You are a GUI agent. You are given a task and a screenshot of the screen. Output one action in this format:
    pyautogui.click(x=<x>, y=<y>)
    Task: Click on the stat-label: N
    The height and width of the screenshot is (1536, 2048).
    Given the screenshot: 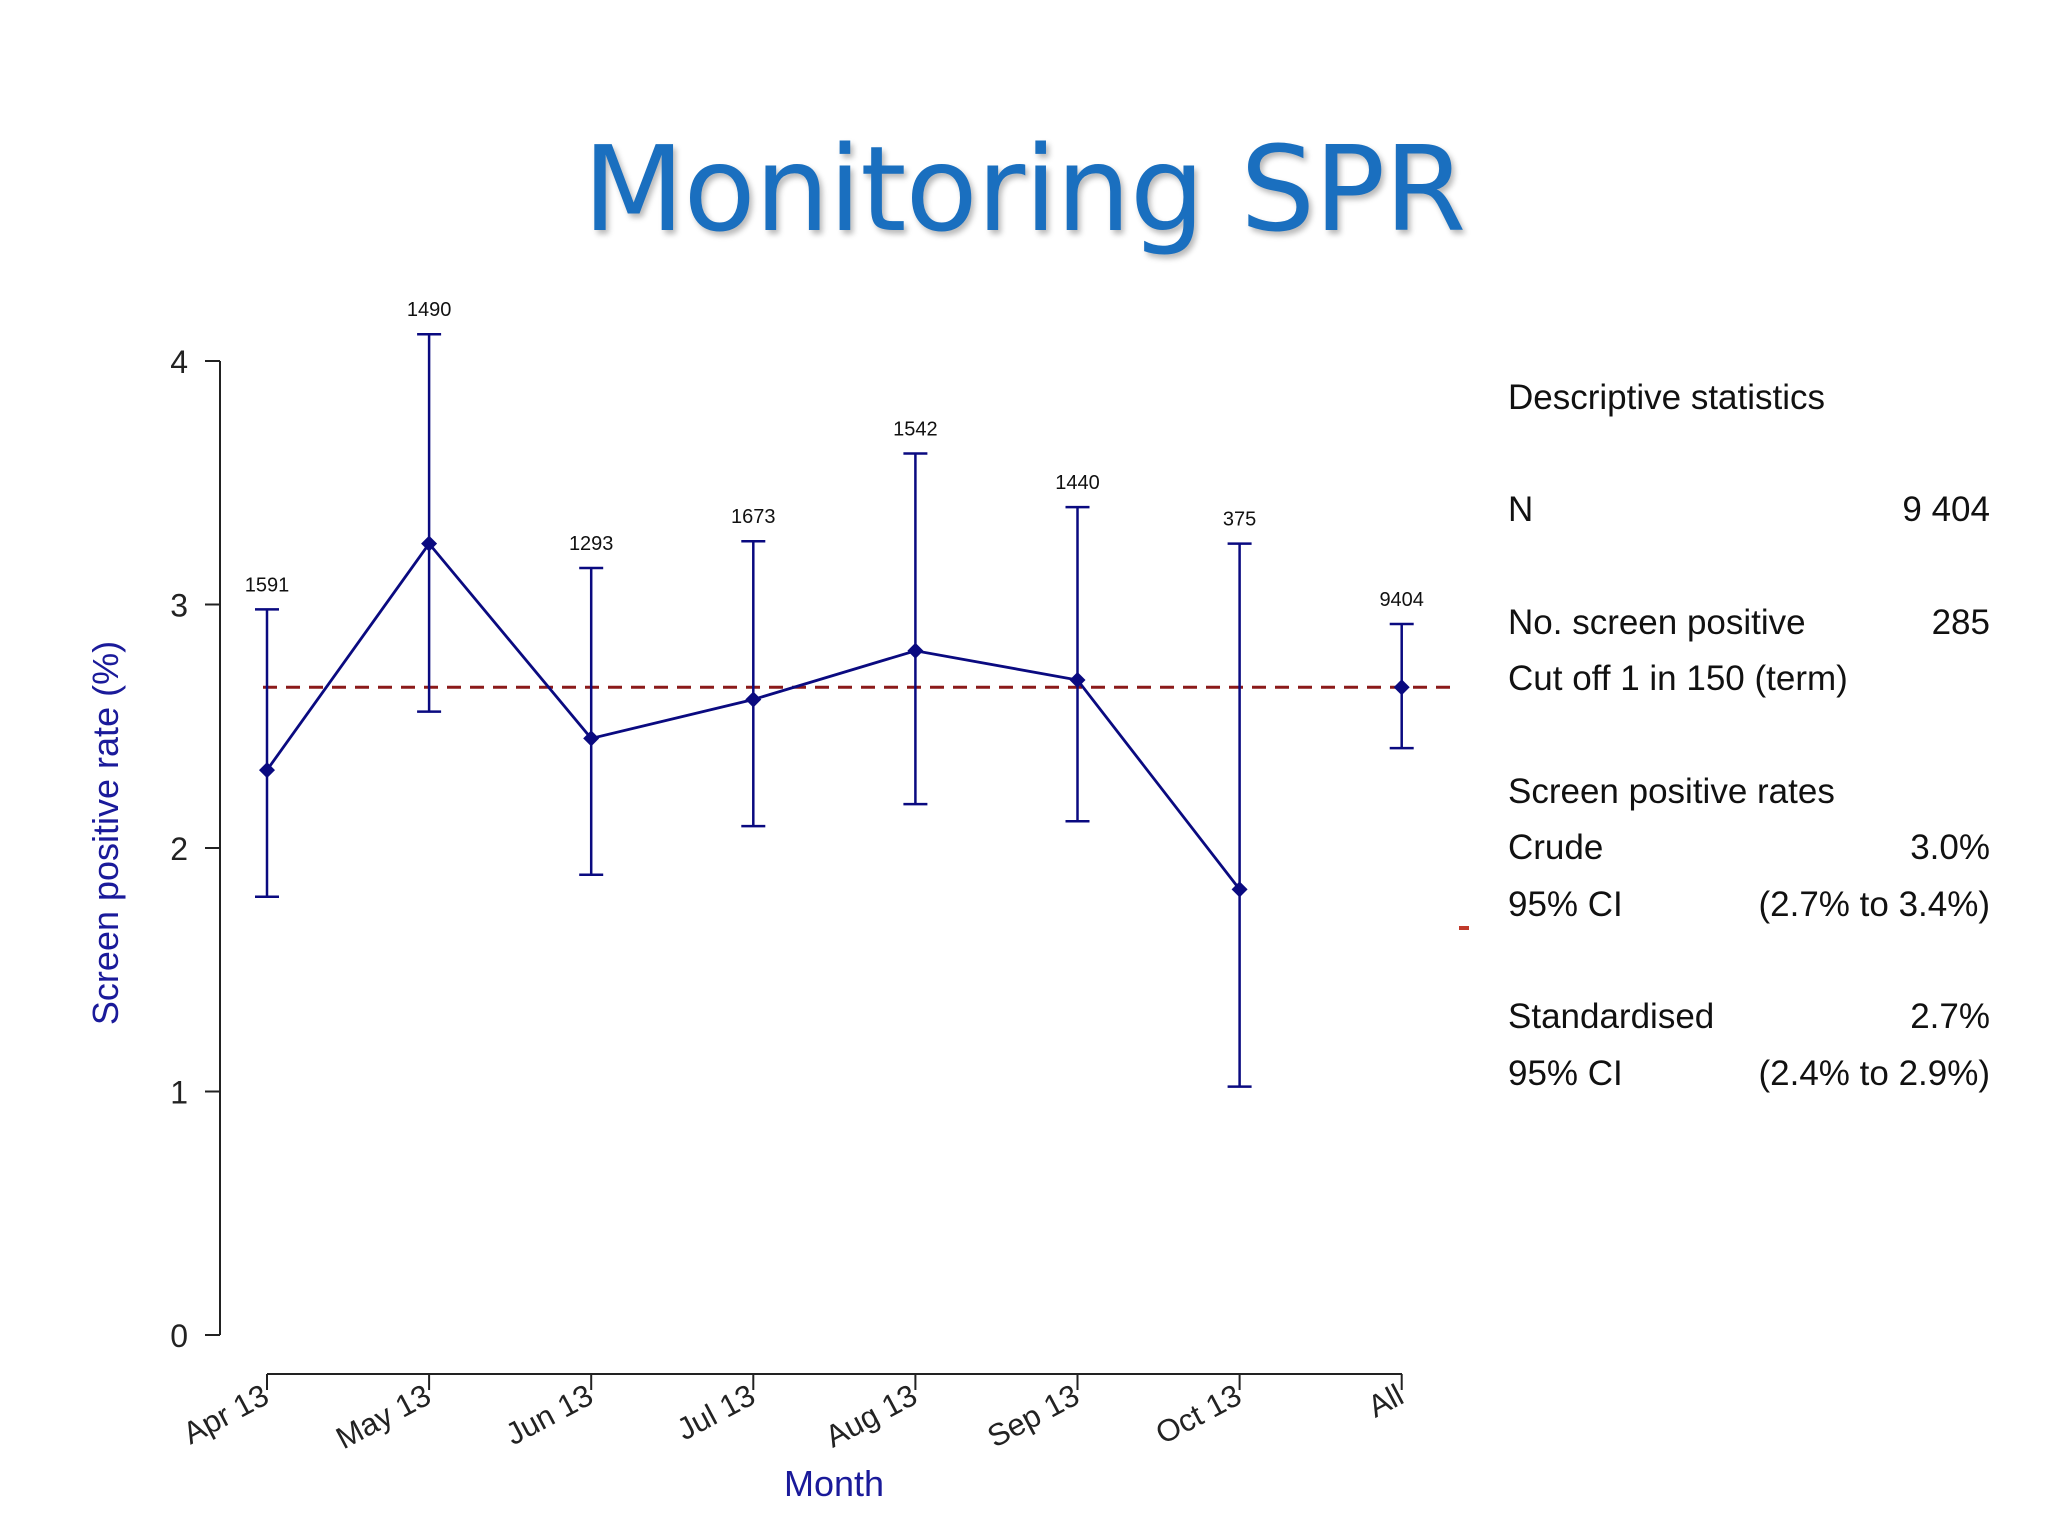 What is the action you would take?
    pyautogui.click(x=1521, y=509)
    